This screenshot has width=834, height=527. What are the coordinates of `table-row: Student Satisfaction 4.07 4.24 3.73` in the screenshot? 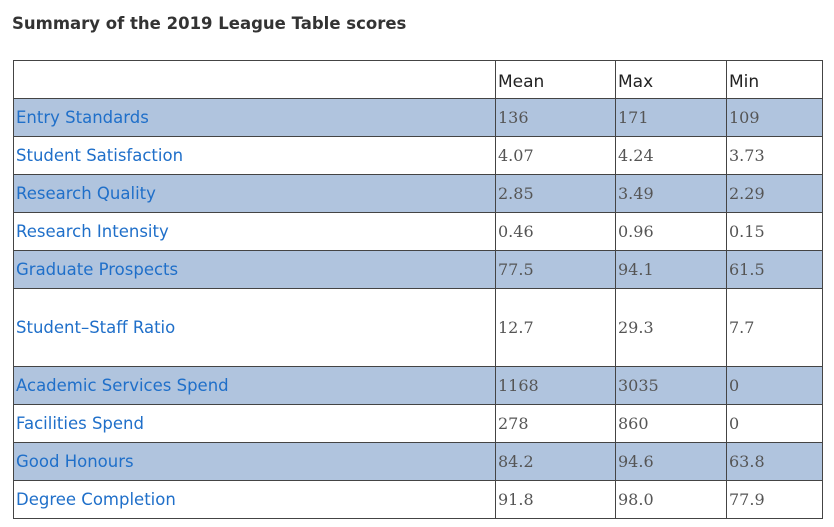 It's located at (418, 155).